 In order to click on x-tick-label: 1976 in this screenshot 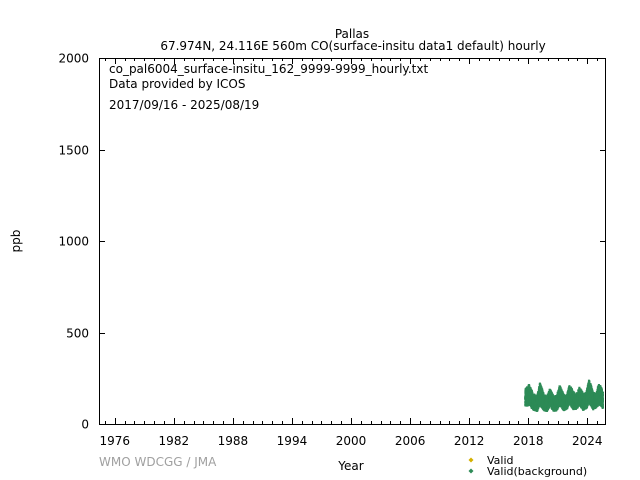, I will do `click(114, 441)`.